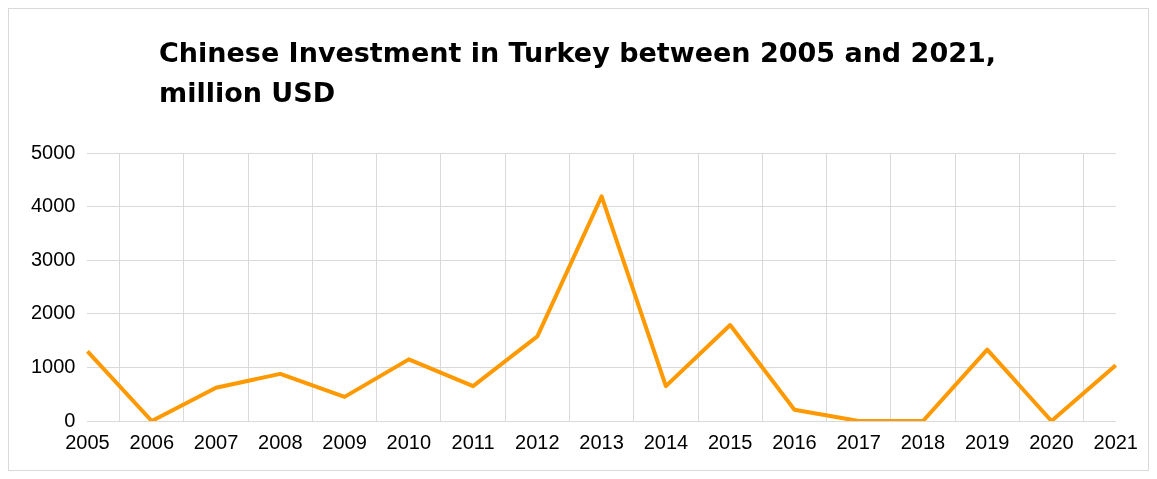 The height and width of the screenshot is (479, 1157). Describe the element at coordinates (152, 441) in the screenshot. I see `x-tick-label: 2006` at that location.